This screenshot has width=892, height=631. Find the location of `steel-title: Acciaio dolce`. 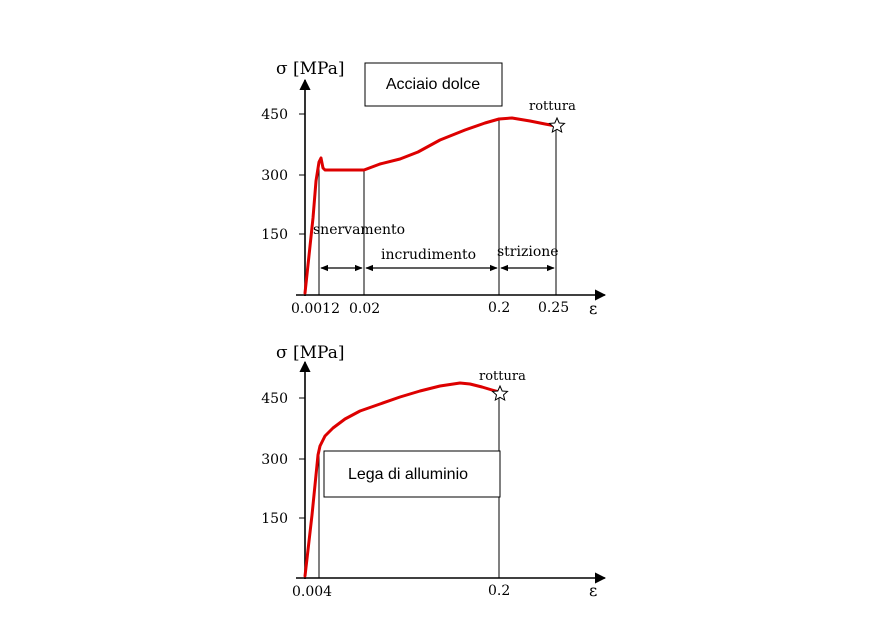

steel-title: Acciaio dolce is located at coordinates (433, 84).